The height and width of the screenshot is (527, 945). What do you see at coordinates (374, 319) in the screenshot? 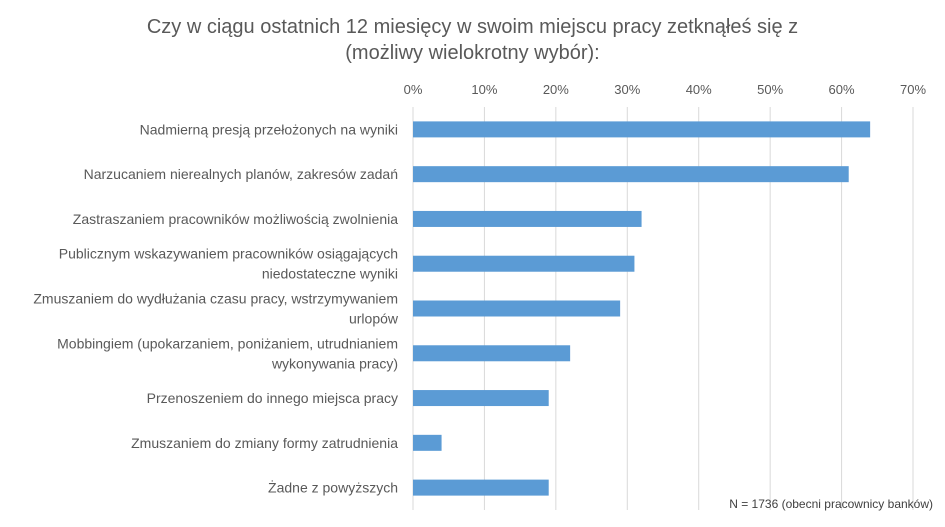
I see `category-label: urlopów` at bounding box center [374, 319].